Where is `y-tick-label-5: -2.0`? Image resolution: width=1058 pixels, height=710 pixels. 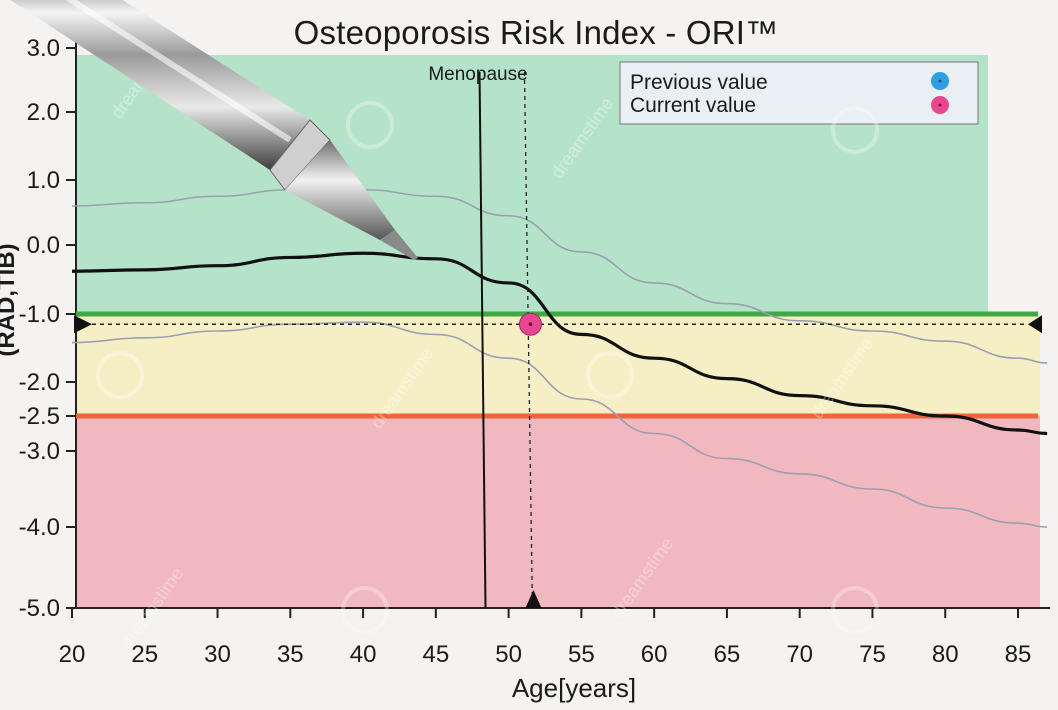 y-tick-label-5: -2.0 is located at coordinates (39, 382).